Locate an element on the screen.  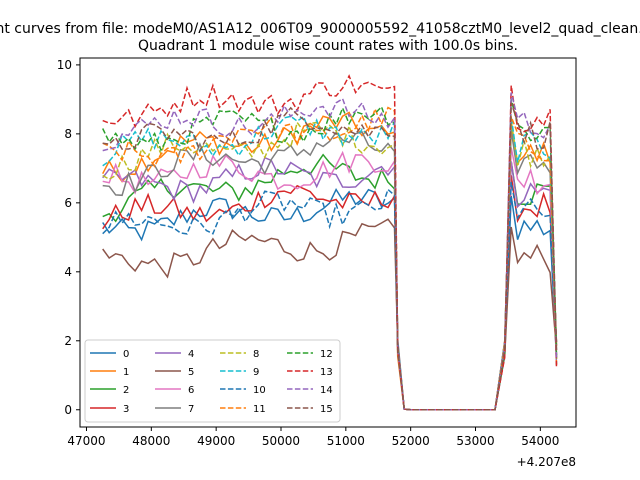
legend-label: 11 is located at coordinates (259, 409).